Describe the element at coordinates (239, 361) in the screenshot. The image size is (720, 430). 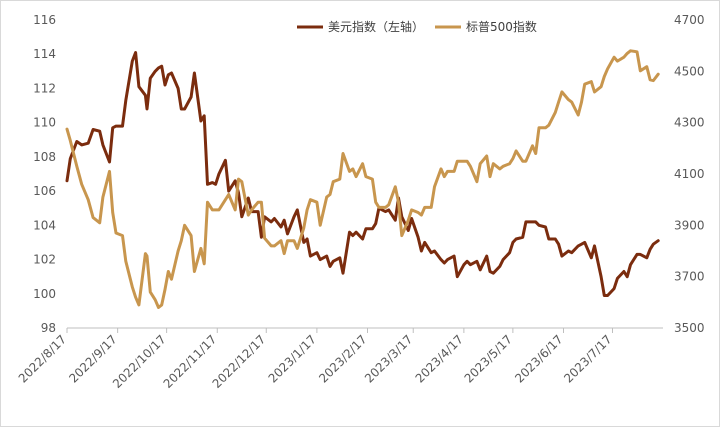
I see `x-tick-label: 2022/12/17` at that location.